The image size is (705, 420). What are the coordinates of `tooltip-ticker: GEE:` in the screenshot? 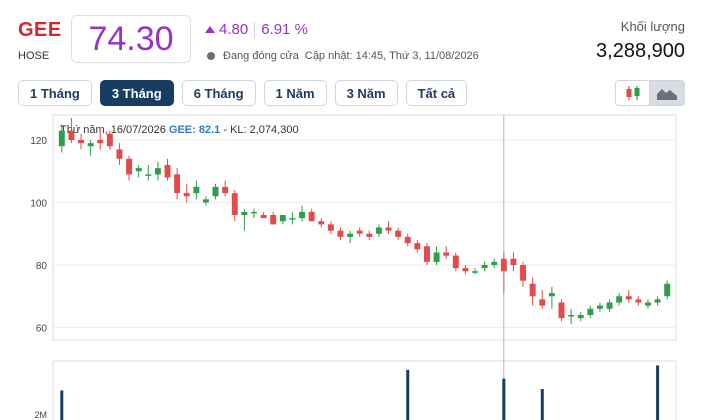 It's located at (182, 130).